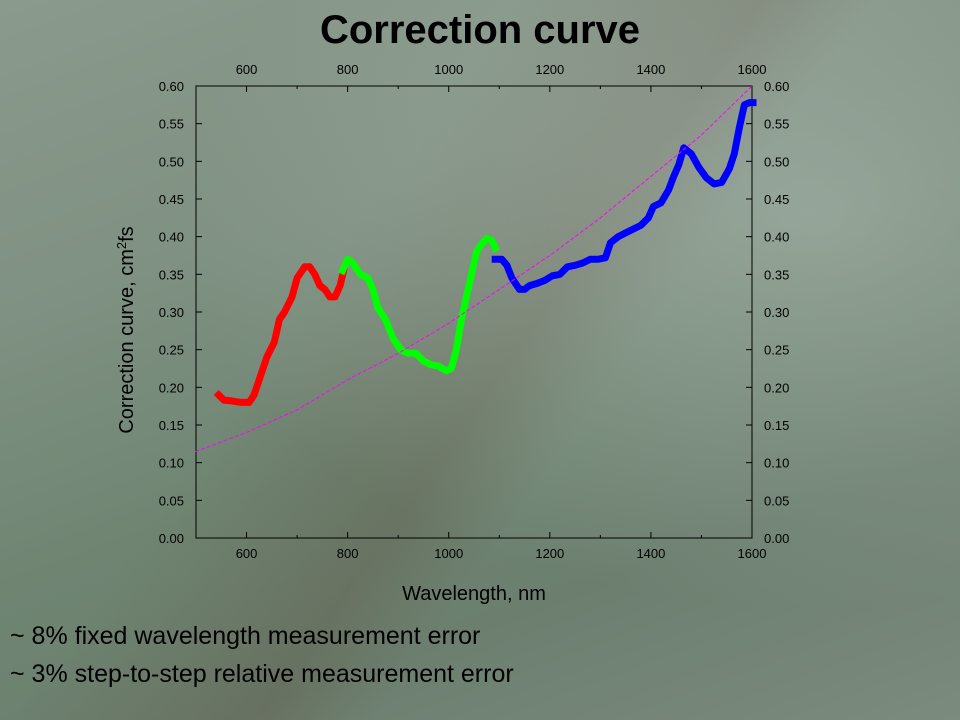 The width and height of the screenshot is (960, 720). I want to click on y-tick-label-right: 0.35, so click(776, 274).